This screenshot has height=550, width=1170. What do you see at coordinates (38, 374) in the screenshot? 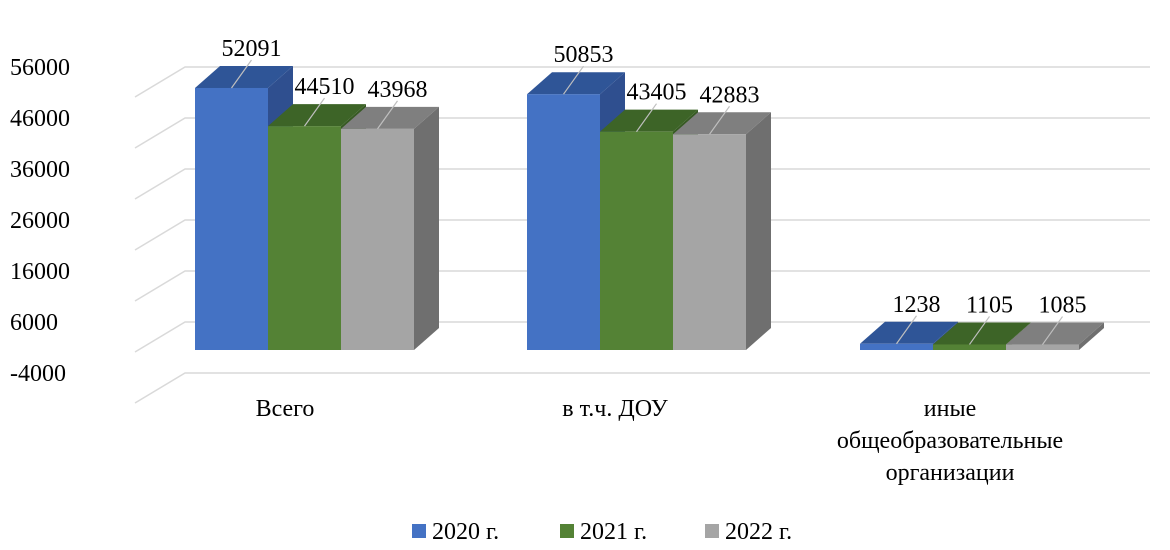
I see `y-tick-label: -4000` at bounding box center [38, 374].